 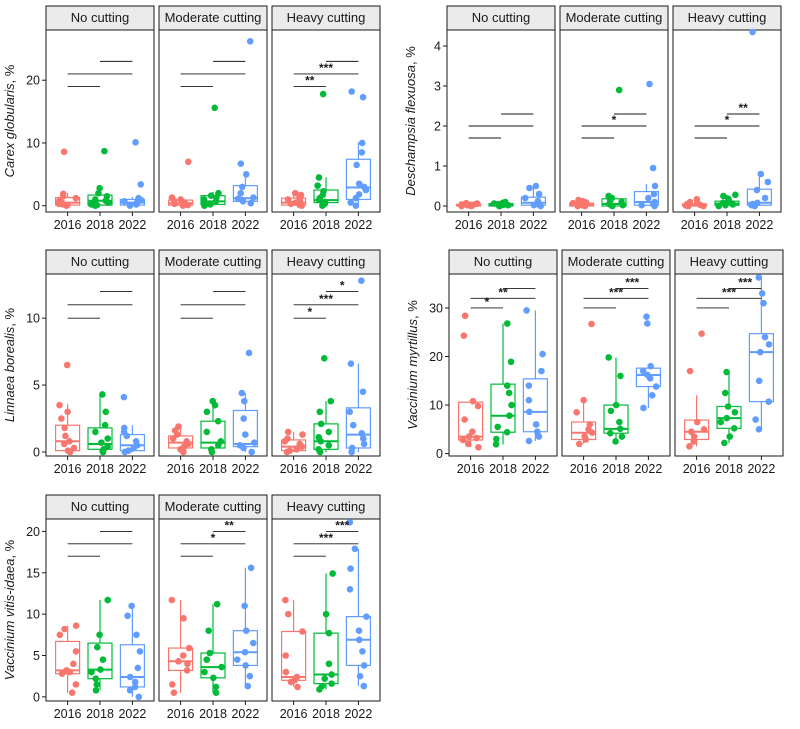 I want to click on significance-label: *, so click(x=342, y=285).